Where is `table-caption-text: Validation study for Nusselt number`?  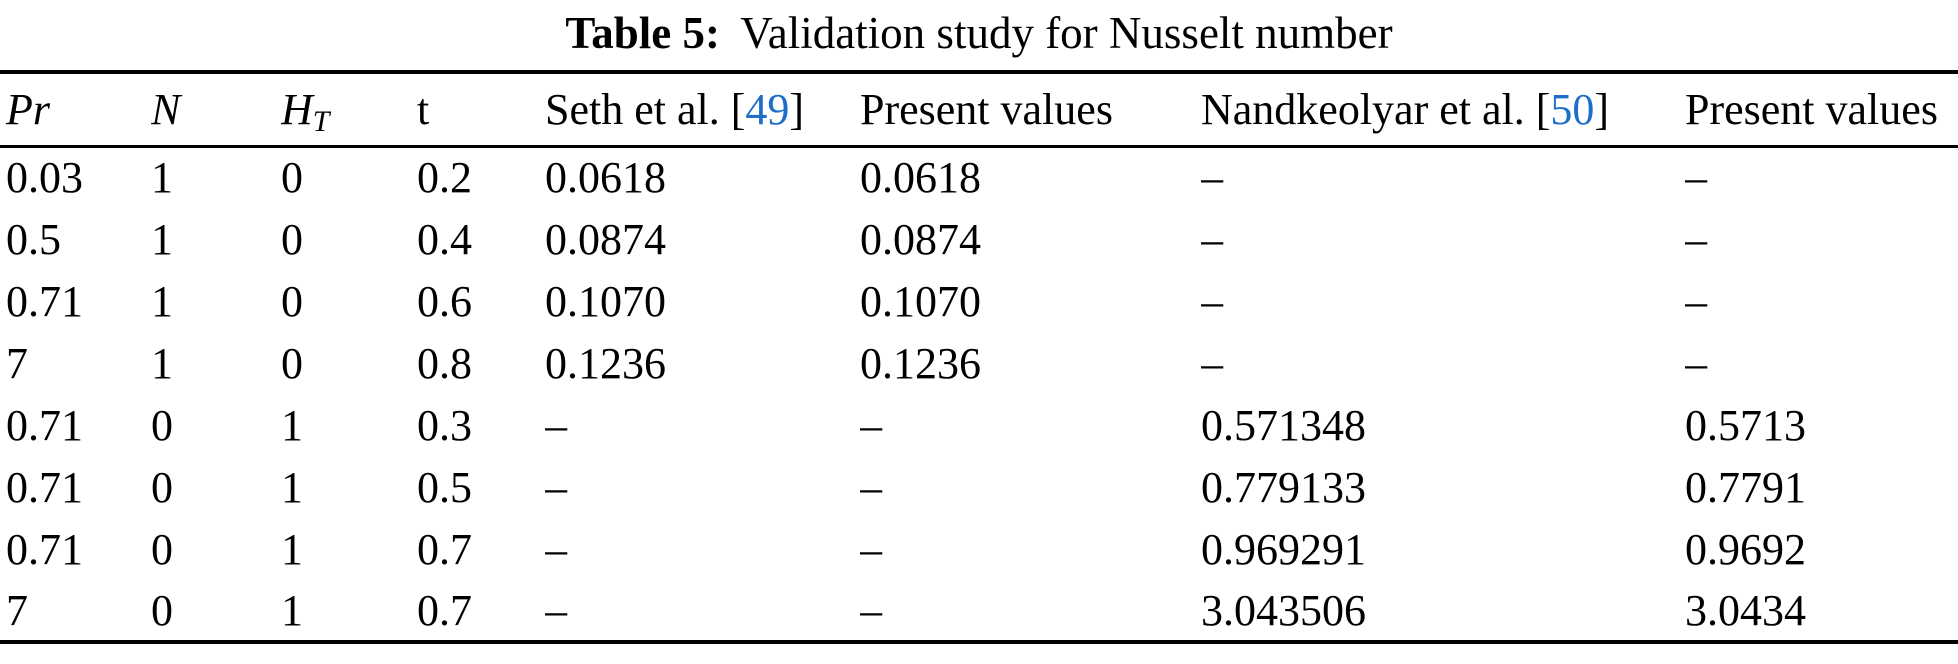 table-caption-text: Validation study for Nusselt number is located at coordinates (1066, 33).